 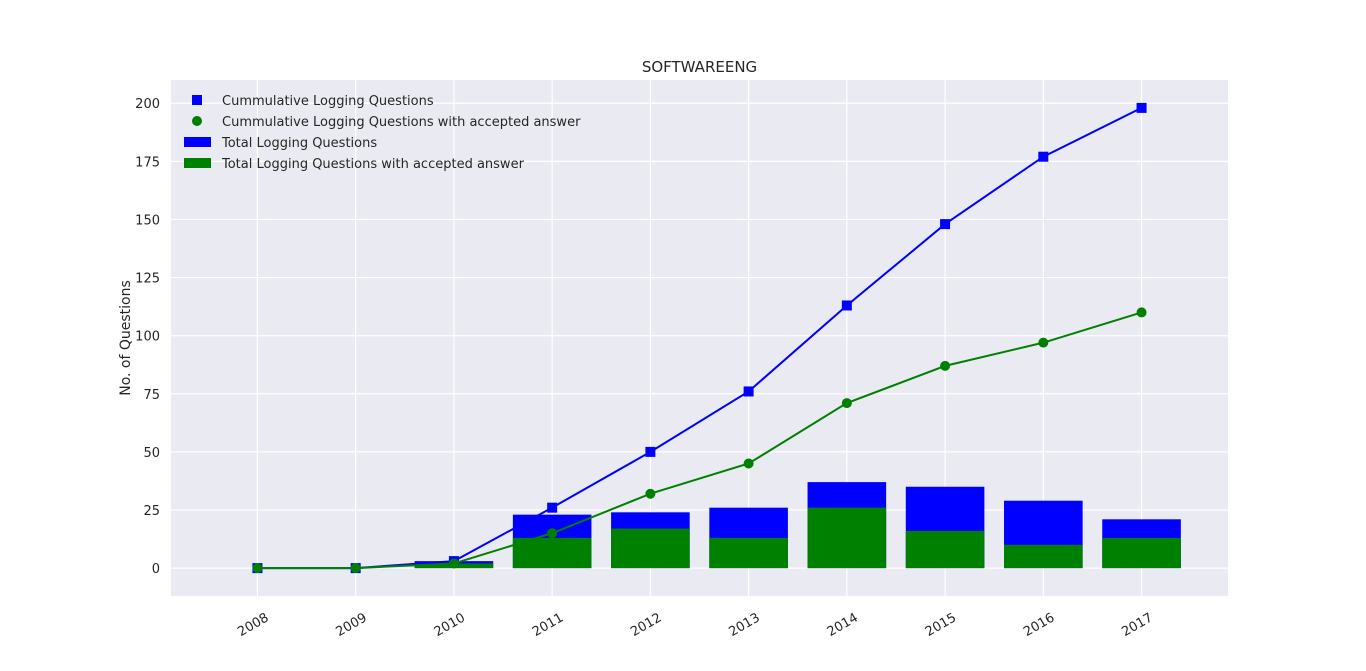 What do you see at coordinates (450, 625) in the screenshot?
I see `x-tick-label: 2010` at bounding box center [450, 625].